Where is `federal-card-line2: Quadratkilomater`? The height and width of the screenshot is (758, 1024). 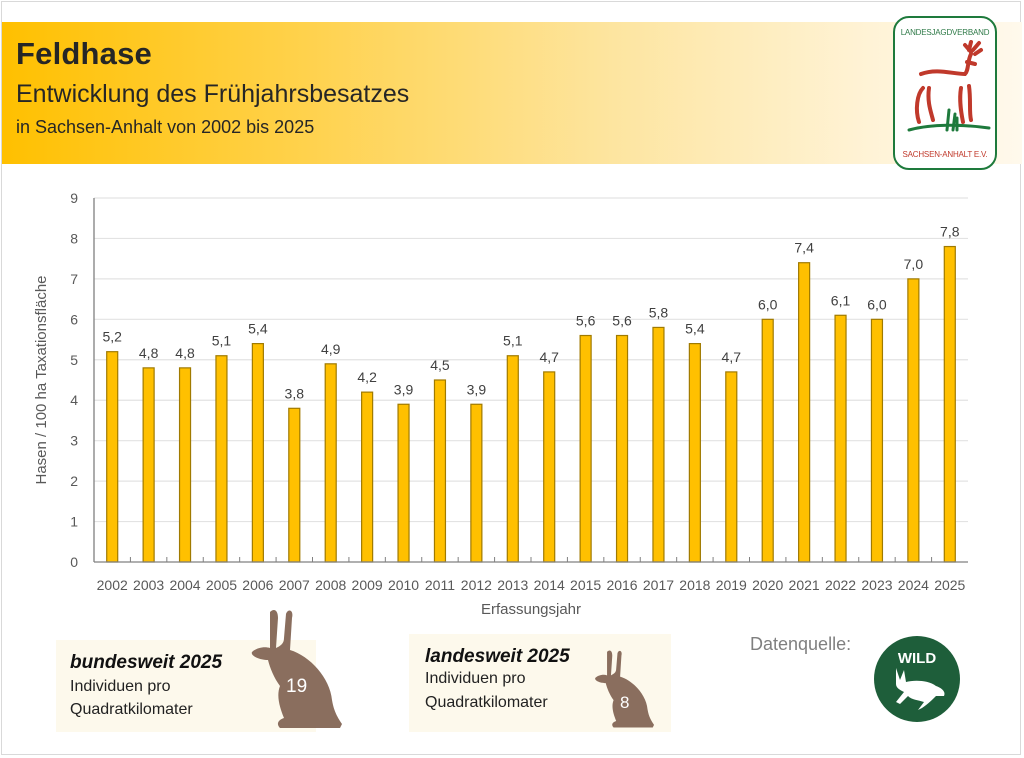 federal-card-line2: Quadratkilomater is located at coordinates (131, 709).